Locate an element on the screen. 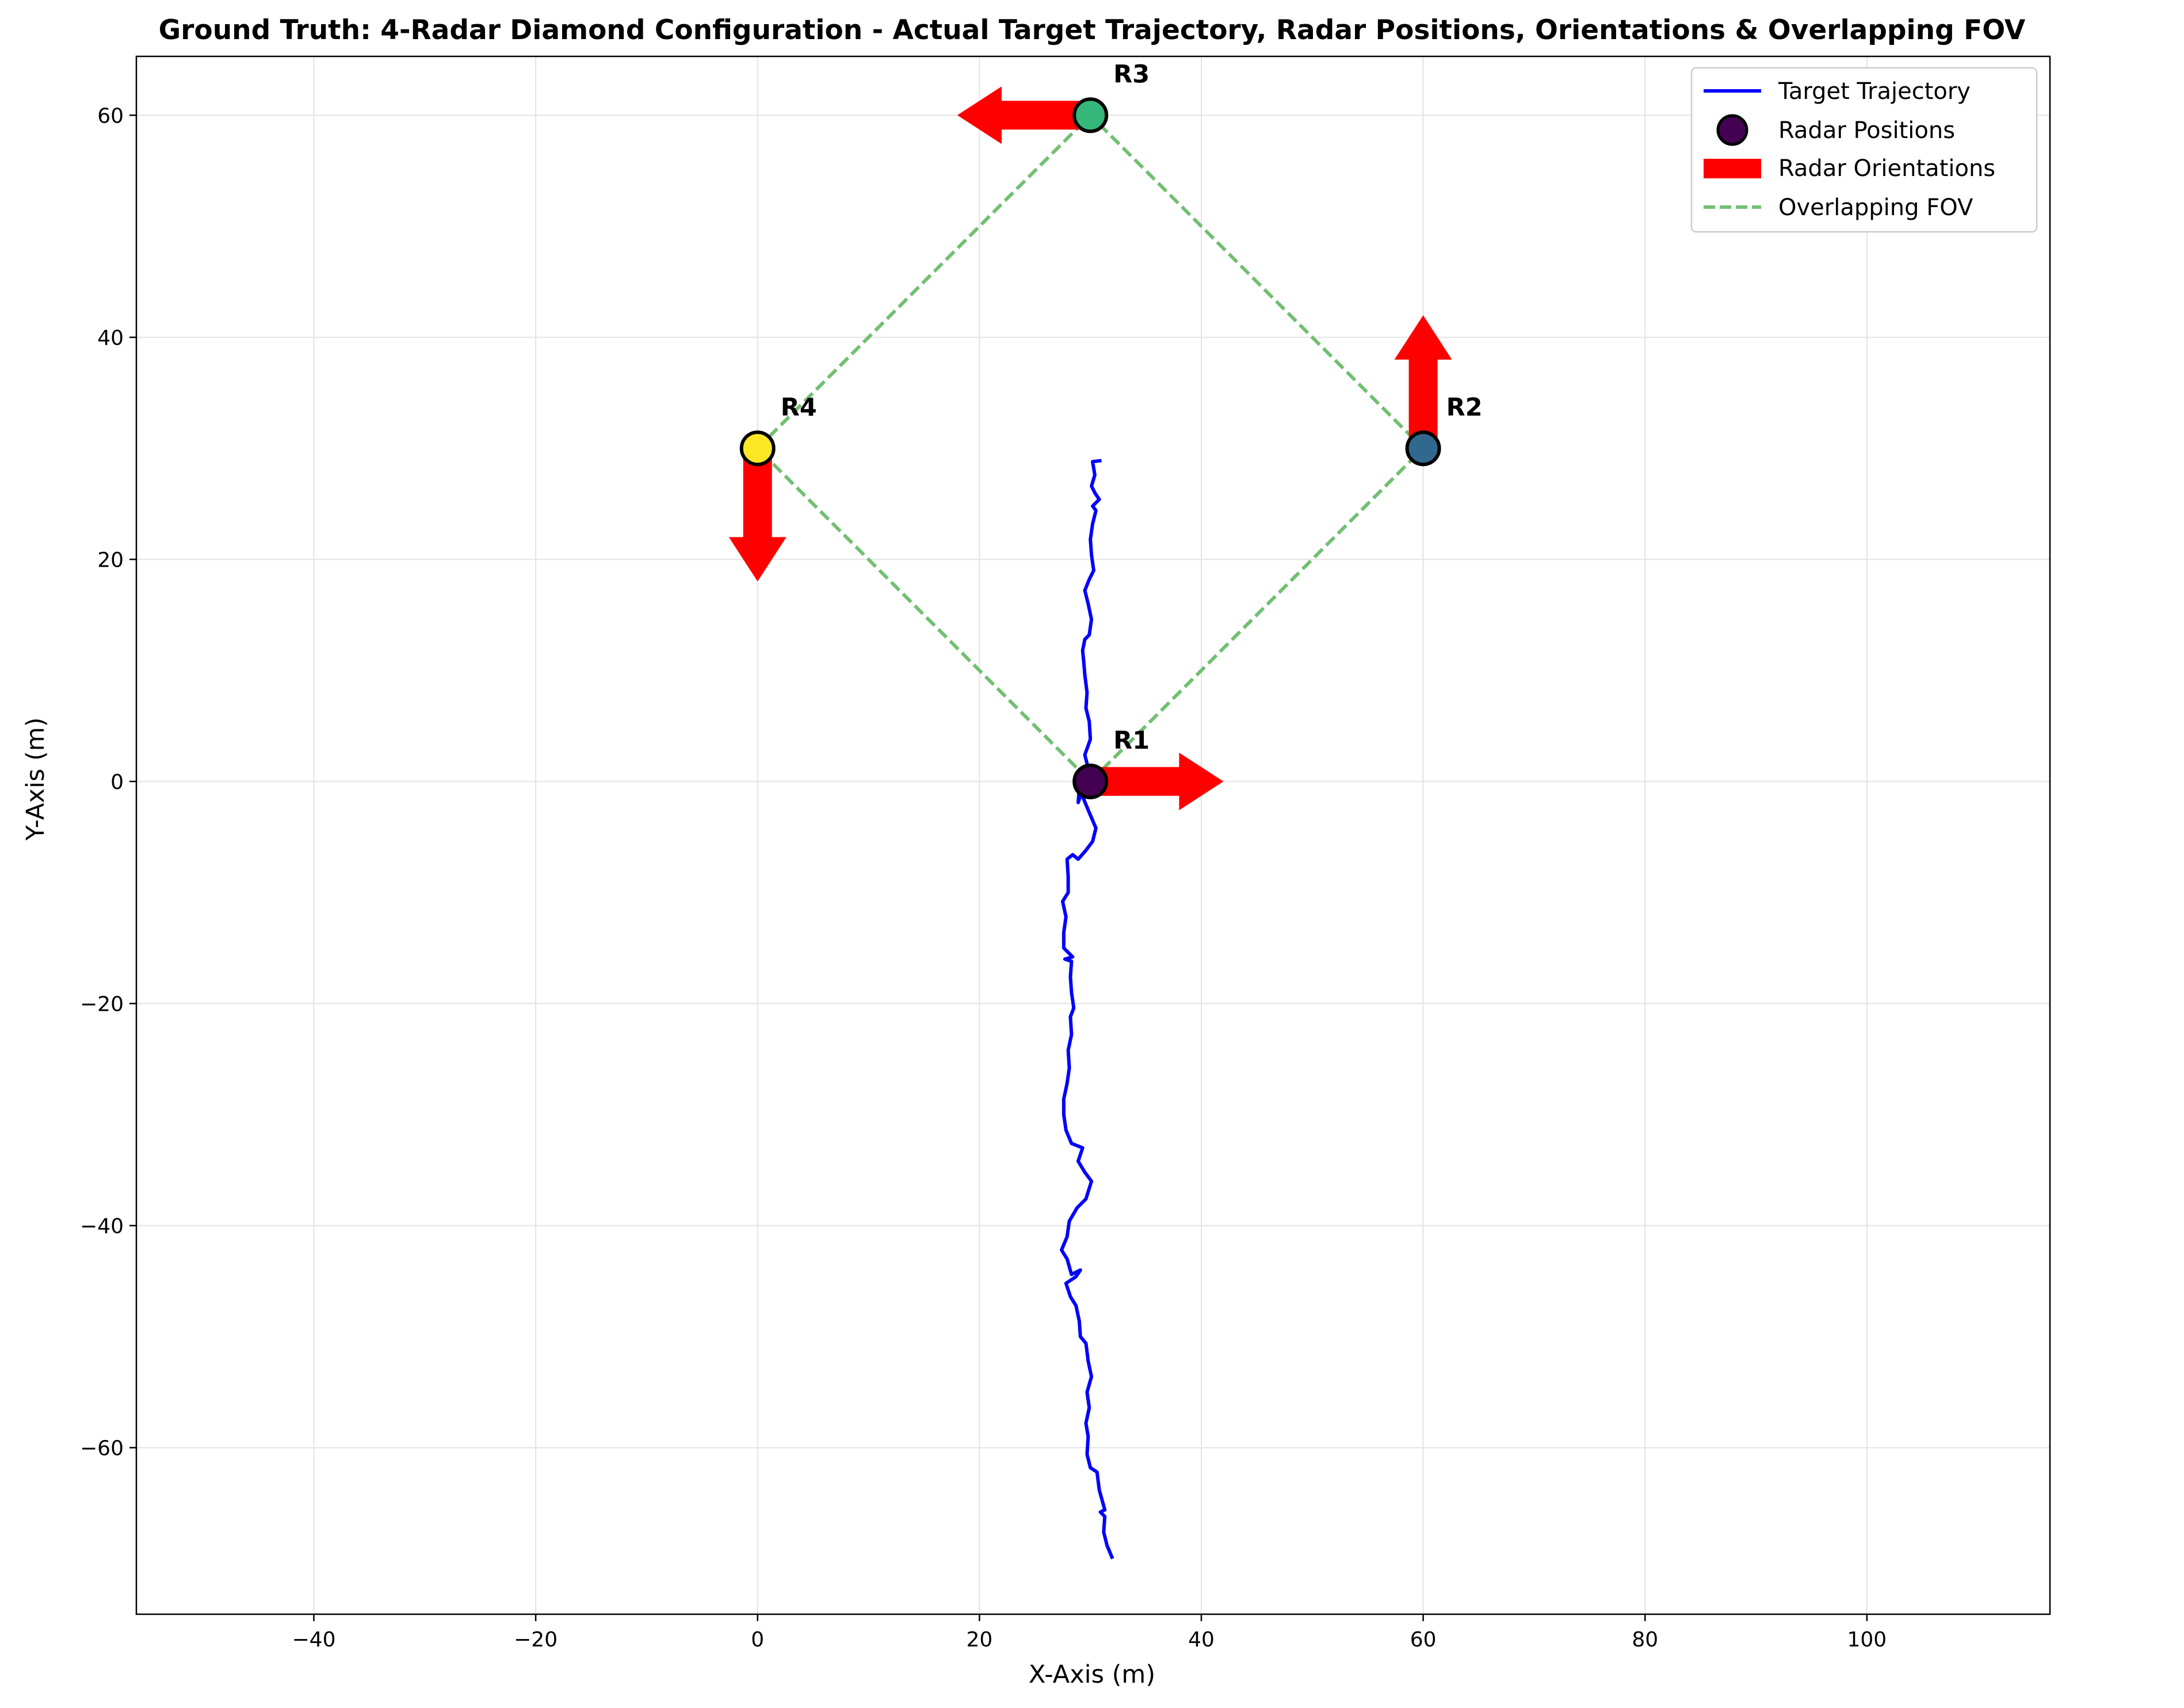 Image resolution: width=2184 pixels, height=1708 pixels. radar-orientations is located at coordinates (1090, 448).